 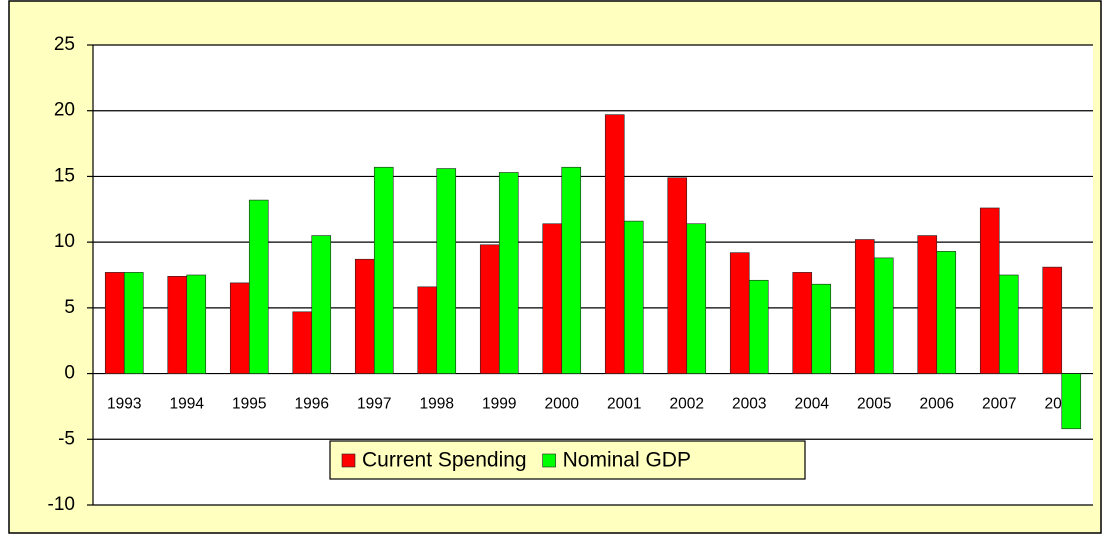 I want to click on x-tick-label: 1997, so click(x=374, y=404).